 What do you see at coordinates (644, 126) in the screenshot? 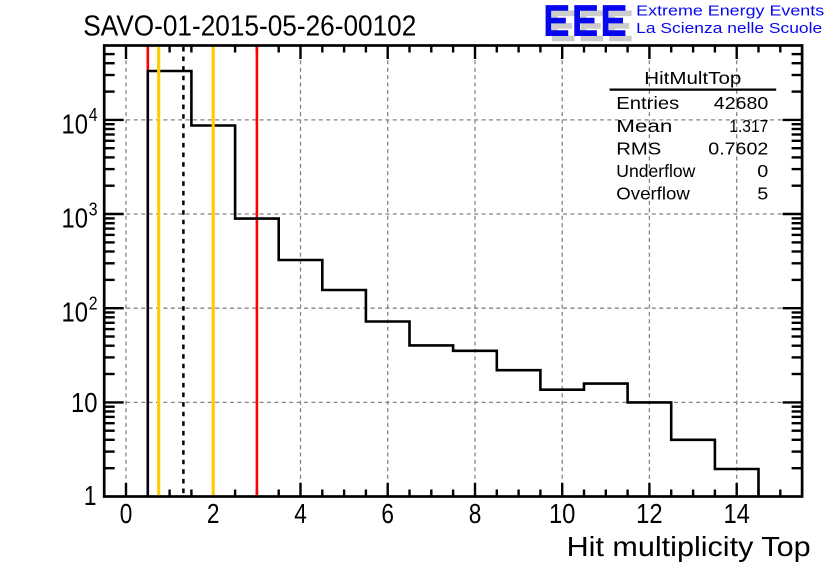
I see `svg-text: Mean` at bounding box center [644, 126].